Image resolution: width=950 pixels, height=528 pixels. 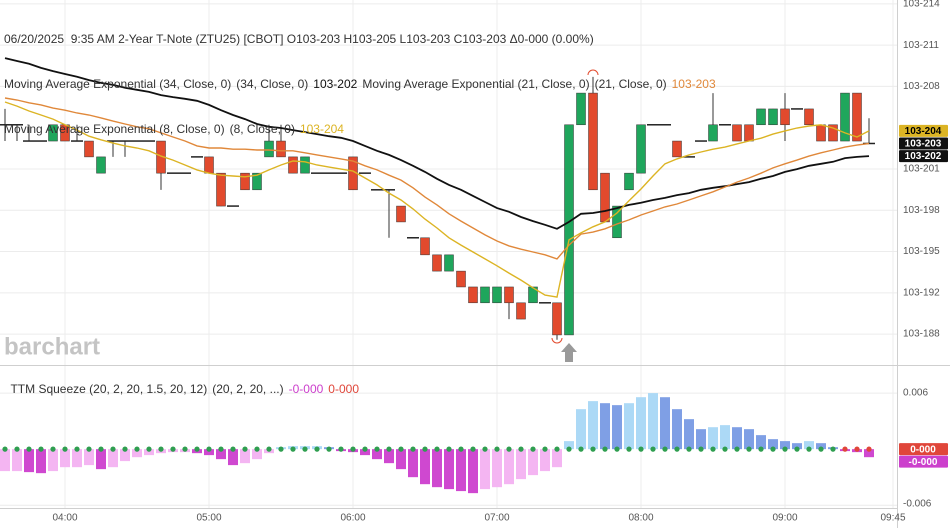 I want to click on y-tick-label: 0.006, so click(x=915, y=393).